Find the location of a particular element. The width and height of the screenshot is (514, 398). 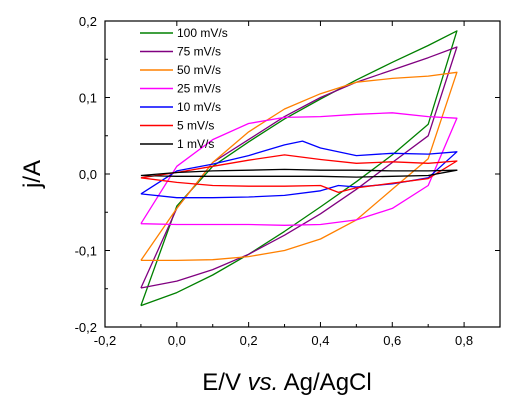

y-tick-label: -0,1 is located at coordinates (86, 251).